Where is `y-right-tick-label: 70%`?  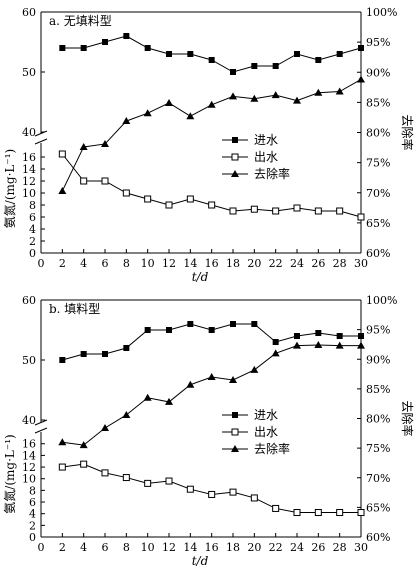
y-right-tick-label: 70% is located at coordinates (378, 193).